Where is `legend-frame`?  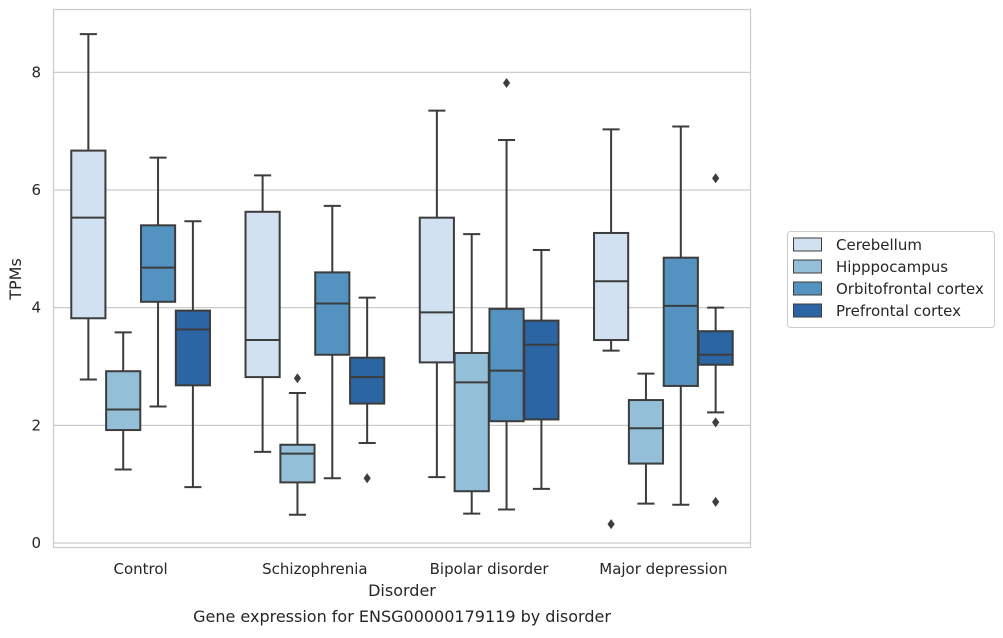 legend-frame is located at coordinates (891, 279).